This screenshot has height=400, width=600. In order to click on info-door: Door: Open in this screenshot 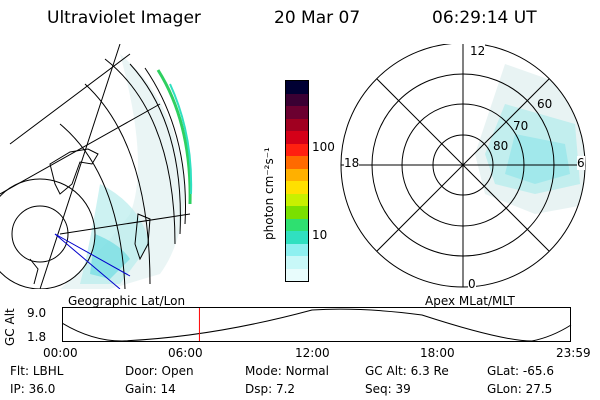, I will do `click(159, 371)`.